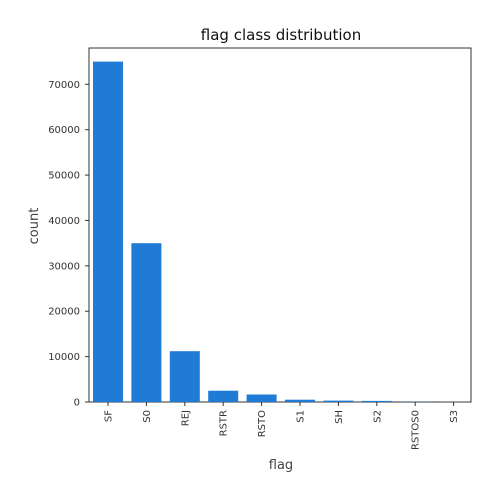  Describe the element at coordinates (77, 403) in the screenshot. I see `y-tick-label: 0` at that location.